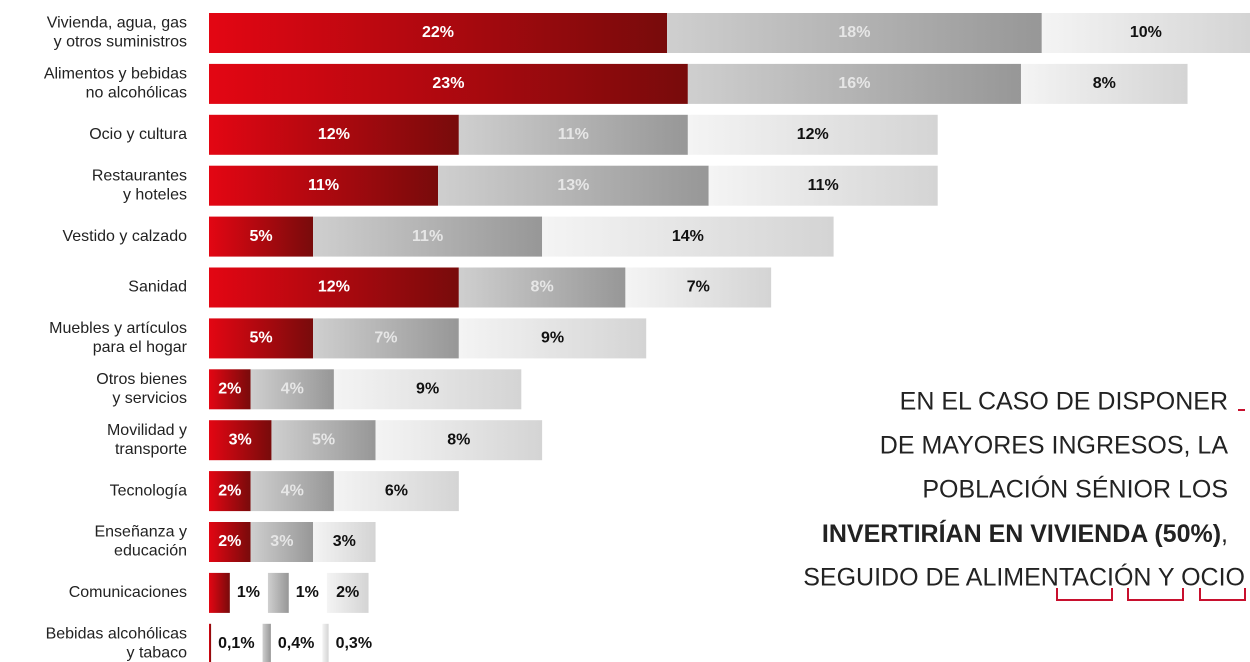 The height and width of the screenshot is (662, 1250). What do you see at coordinates (854, 83) in the screenshot?
I see `value-label: 16%` at bounding box center [854, 83].